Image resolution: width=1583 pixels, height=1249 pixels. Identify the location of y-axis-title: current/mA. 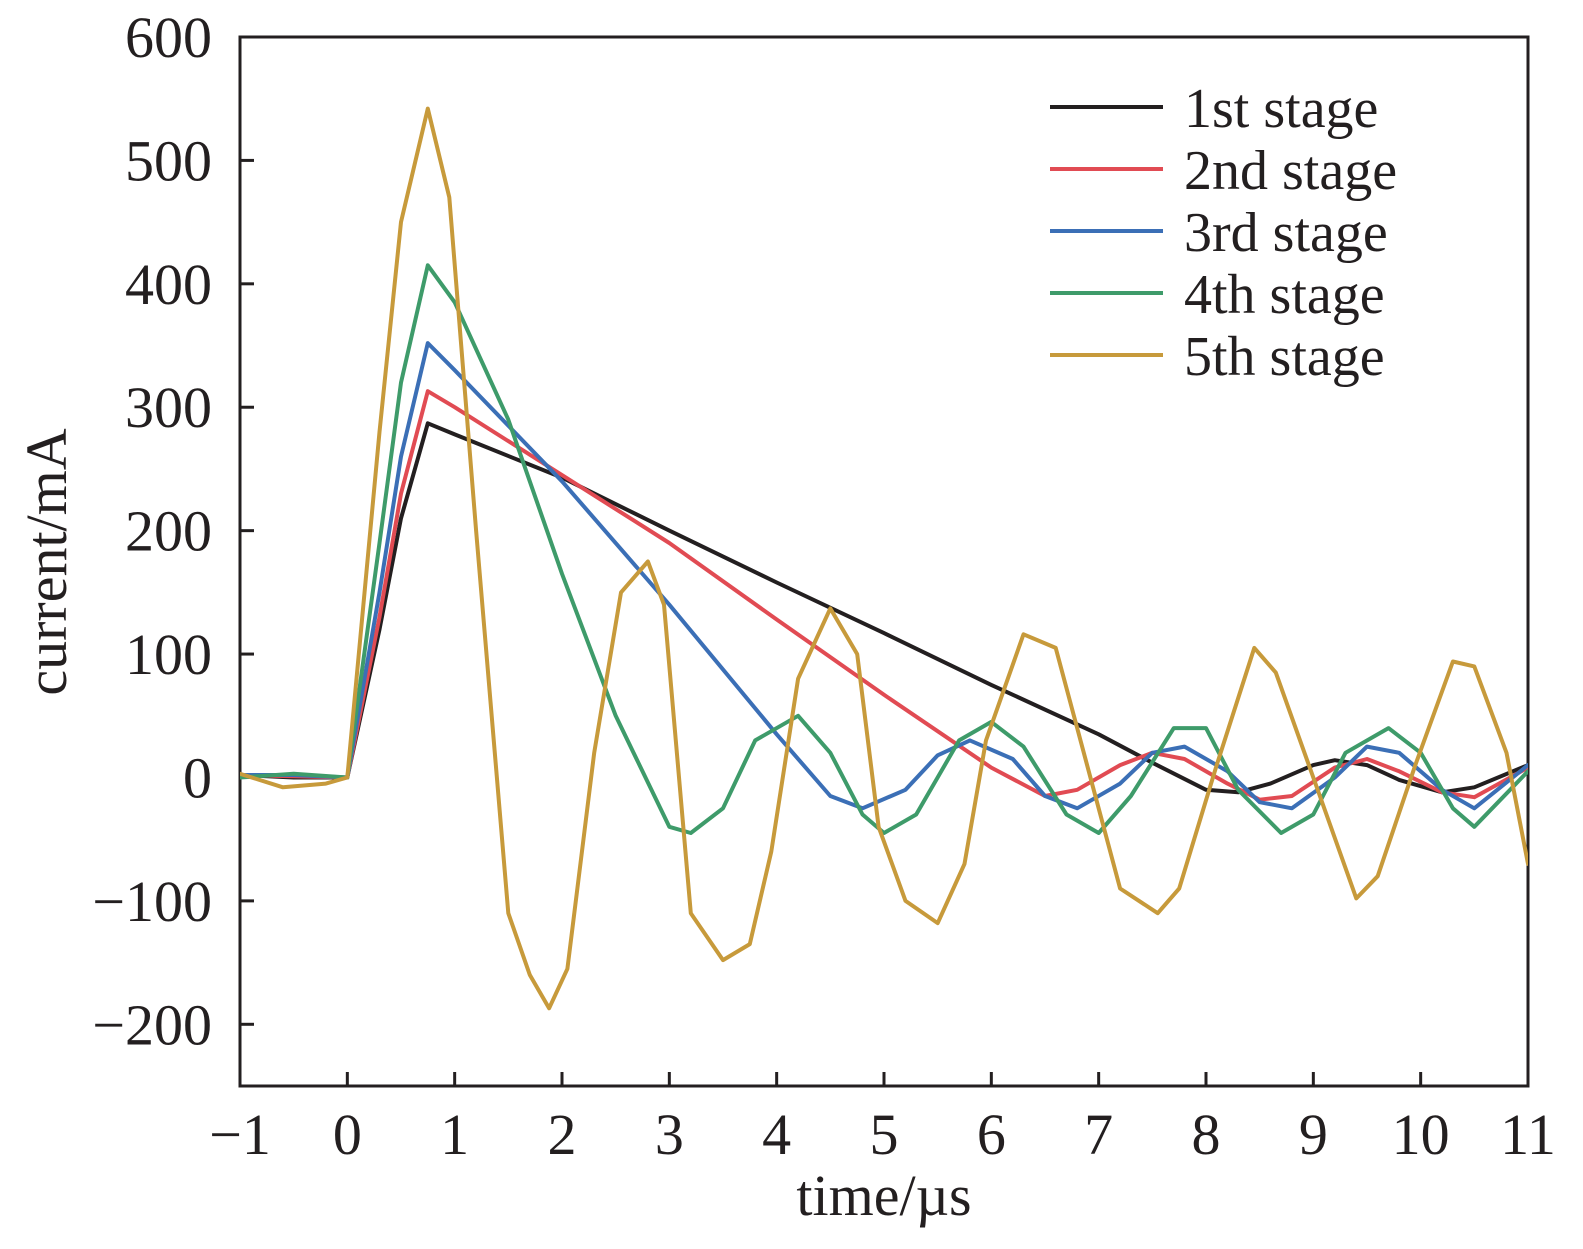
(46, 561).